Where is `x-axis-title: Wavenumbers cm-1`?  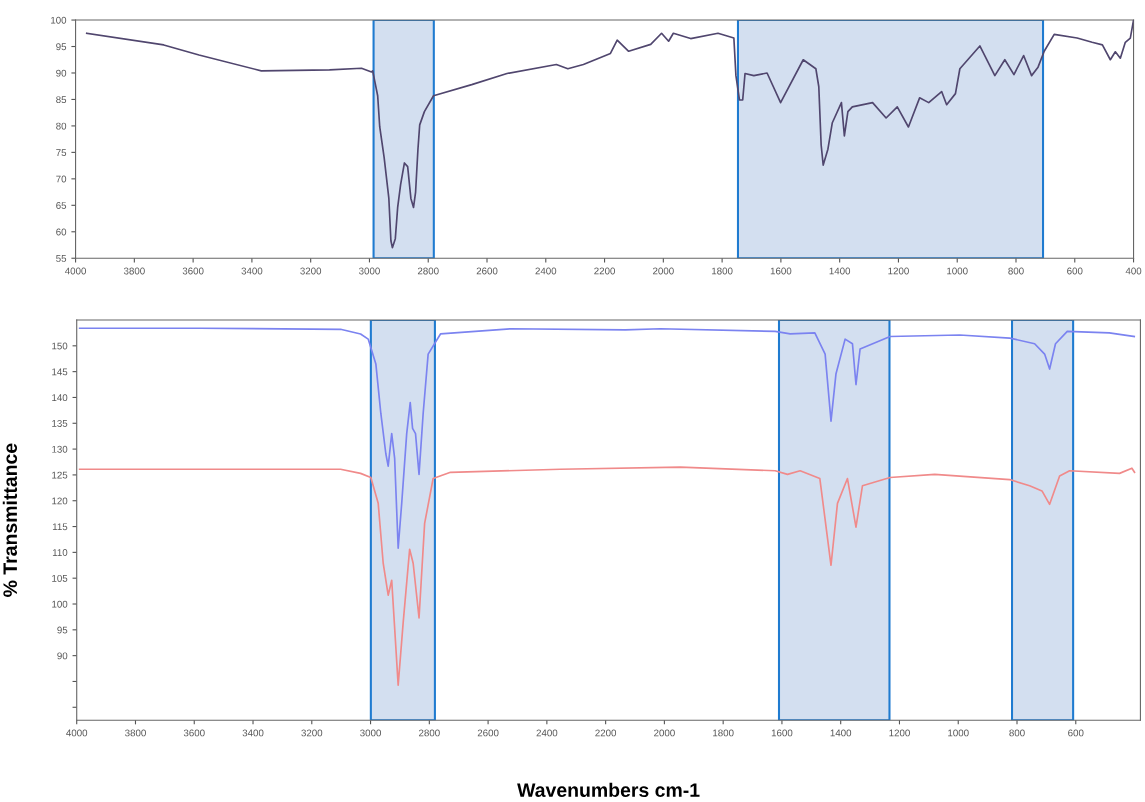 x-axis-title: Wavenumbers cm-1 is located at coordinates (608, 790).